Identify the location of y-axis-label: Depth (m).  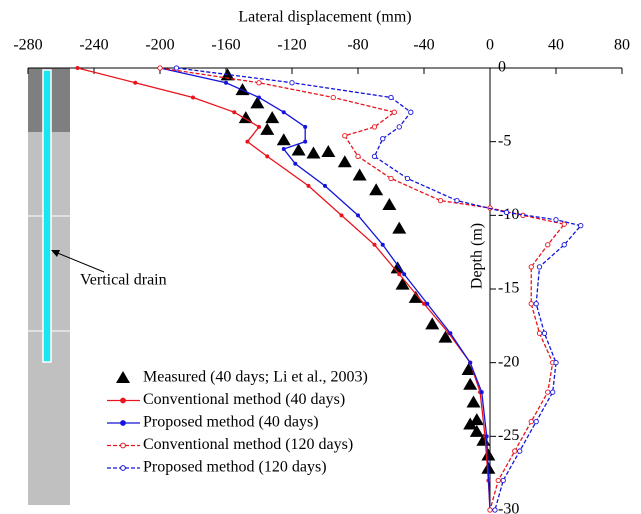
(477, 256).